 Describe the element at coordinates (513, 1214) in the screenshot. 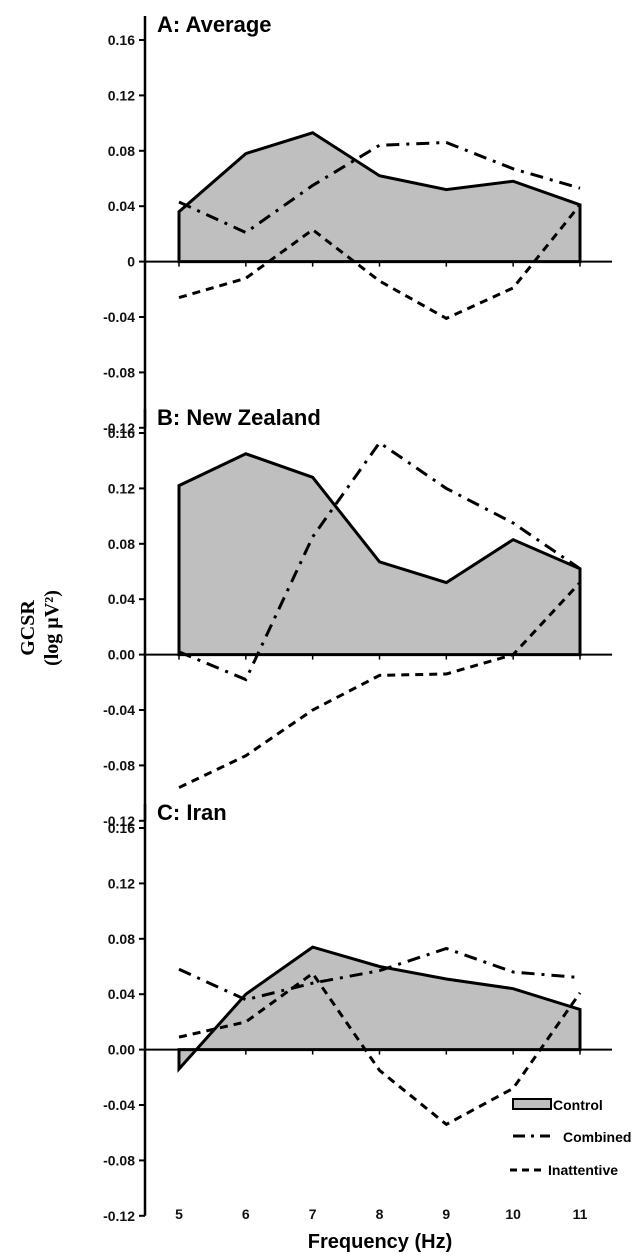

I see `x-tick-label: 10` at that location.